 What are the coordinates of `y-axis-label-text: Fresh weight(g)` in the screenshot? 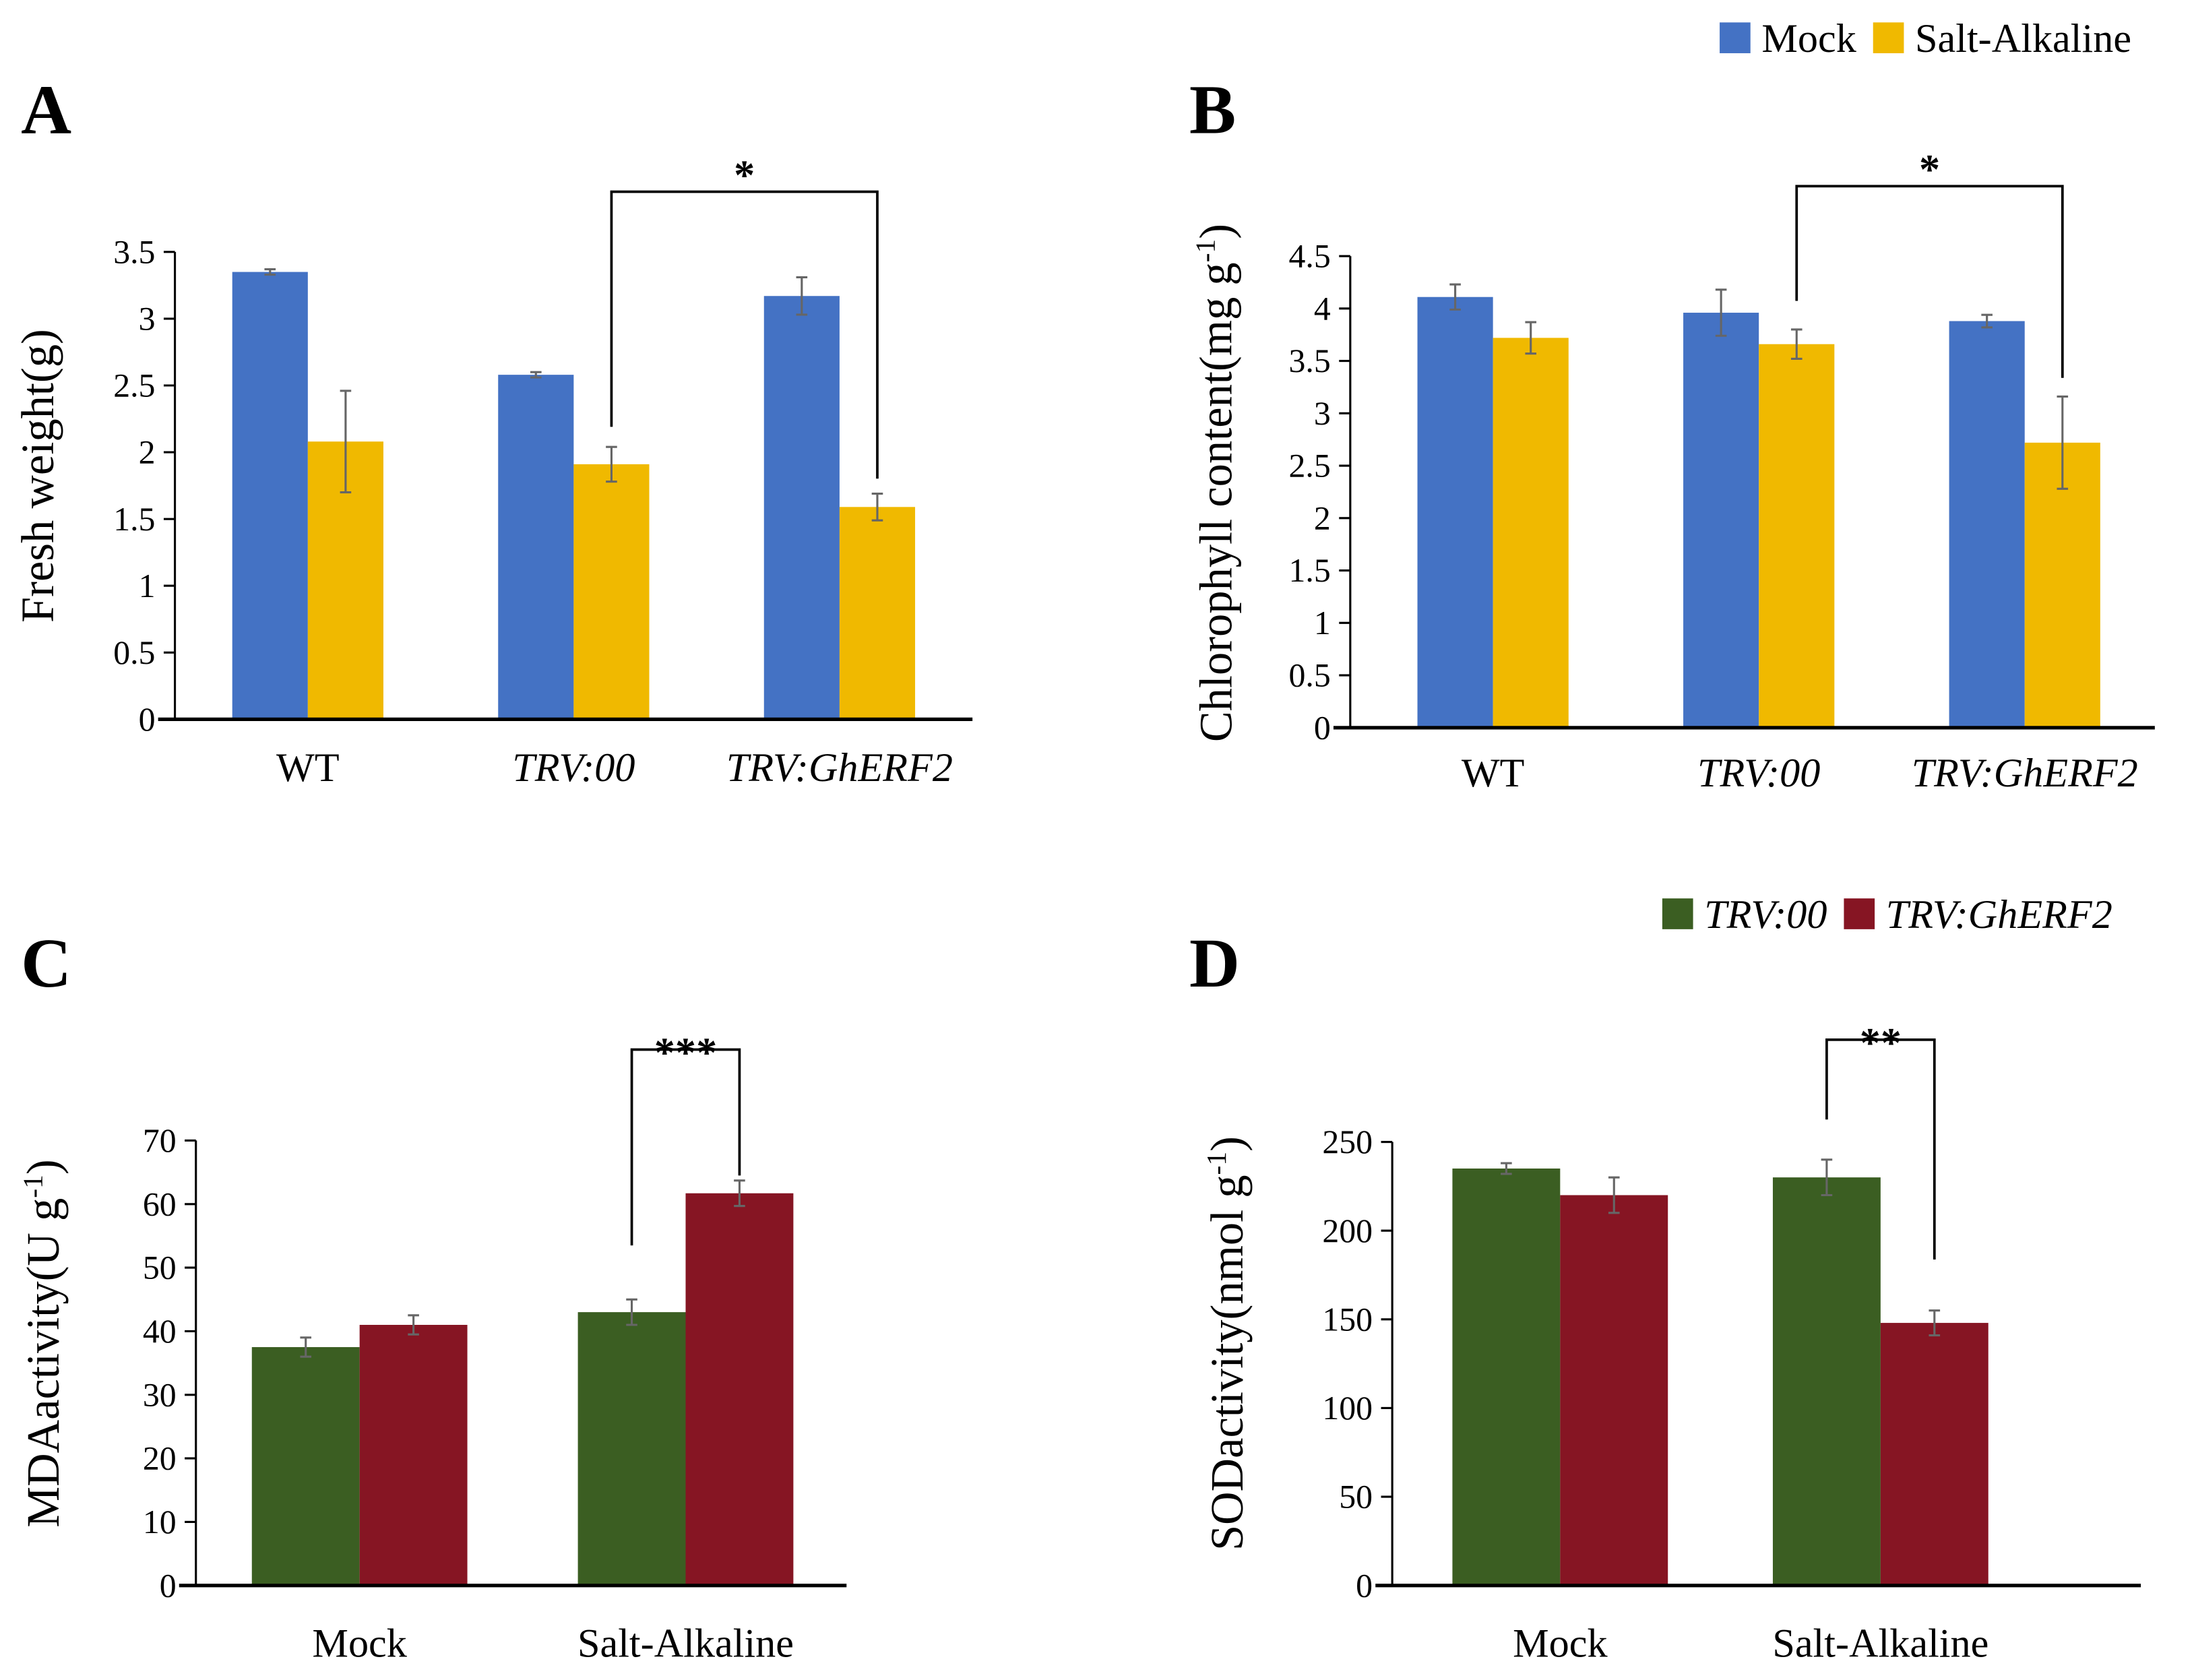 It's located at (37, 476).